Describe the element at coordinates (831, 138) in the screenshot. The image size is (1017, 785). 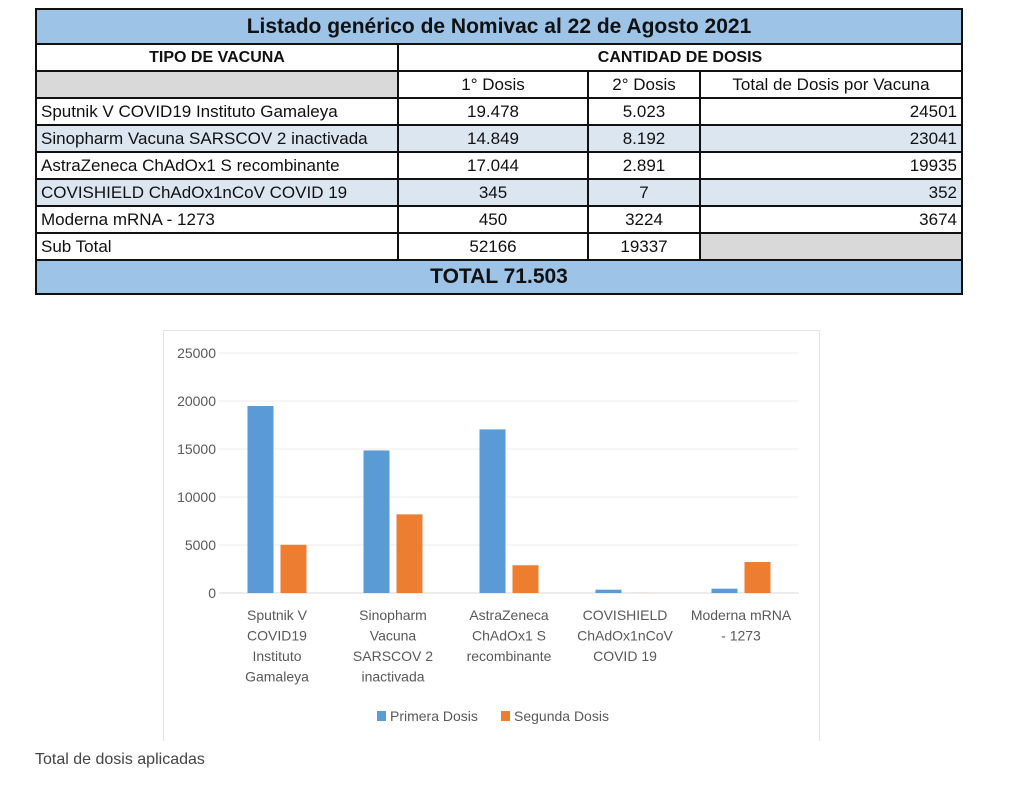
I see `vaccine-total: 23041` at that location.